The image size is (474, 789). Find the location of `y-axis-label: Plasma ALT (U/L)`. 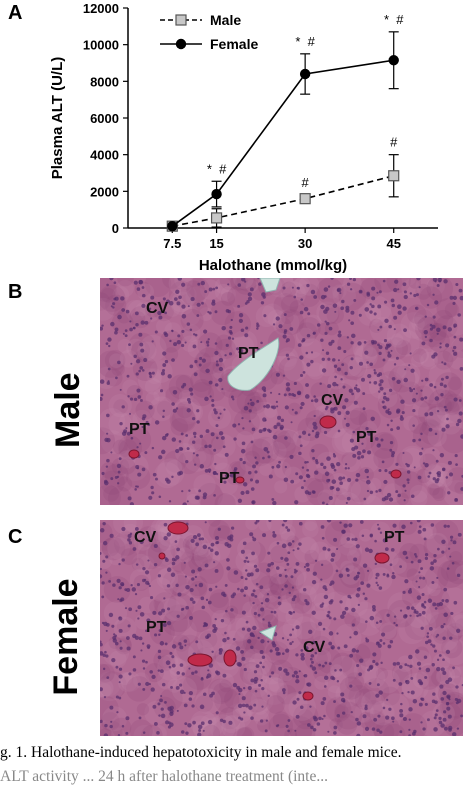

y-axis-label: Plasma ALT (U/L) is located at coordinates (57, 118).